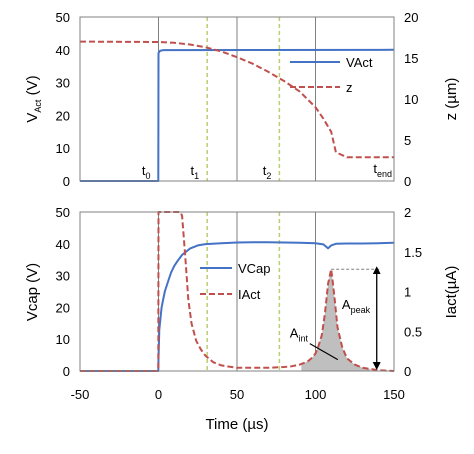 This screenshot has height=454, width=474. What do you see at coordinates (32, 292) in the screenshot?
I see `bottom-y-axis-title: Vcap (V)` at bounding box center [32, 292].